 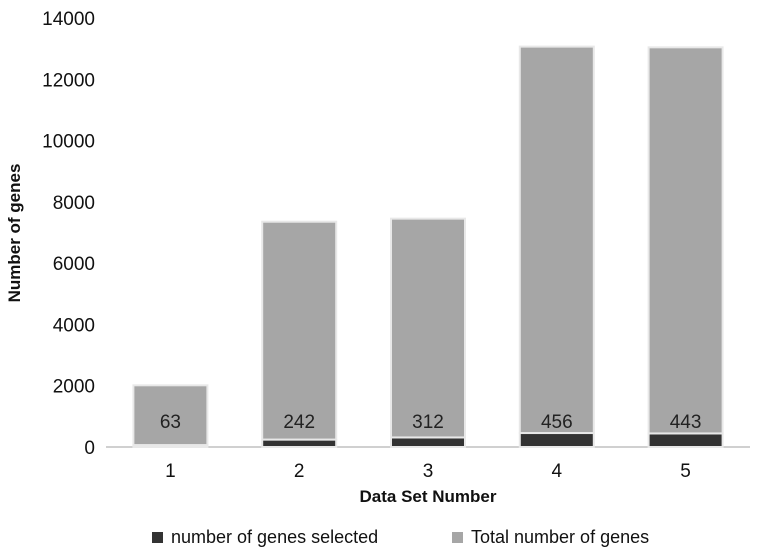 What do you see at coordinates (74, 264) in the screenshot?
I see `y-tick-label: 6000` at bounding box center [74, 264].